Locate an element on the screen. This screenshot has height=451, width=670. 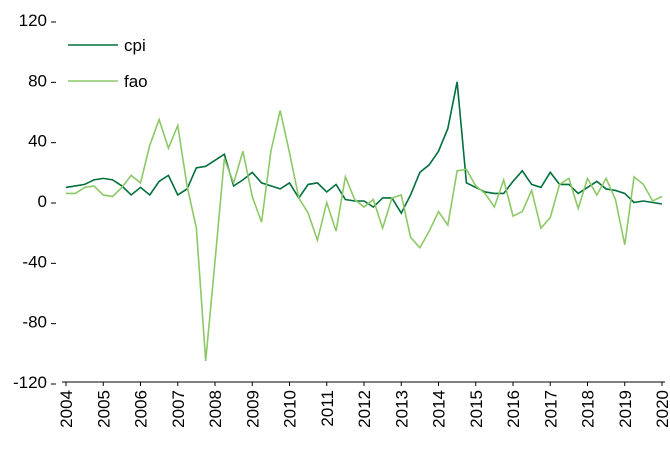
x-tick-label: 2004 is located at coordinates (66, 409).